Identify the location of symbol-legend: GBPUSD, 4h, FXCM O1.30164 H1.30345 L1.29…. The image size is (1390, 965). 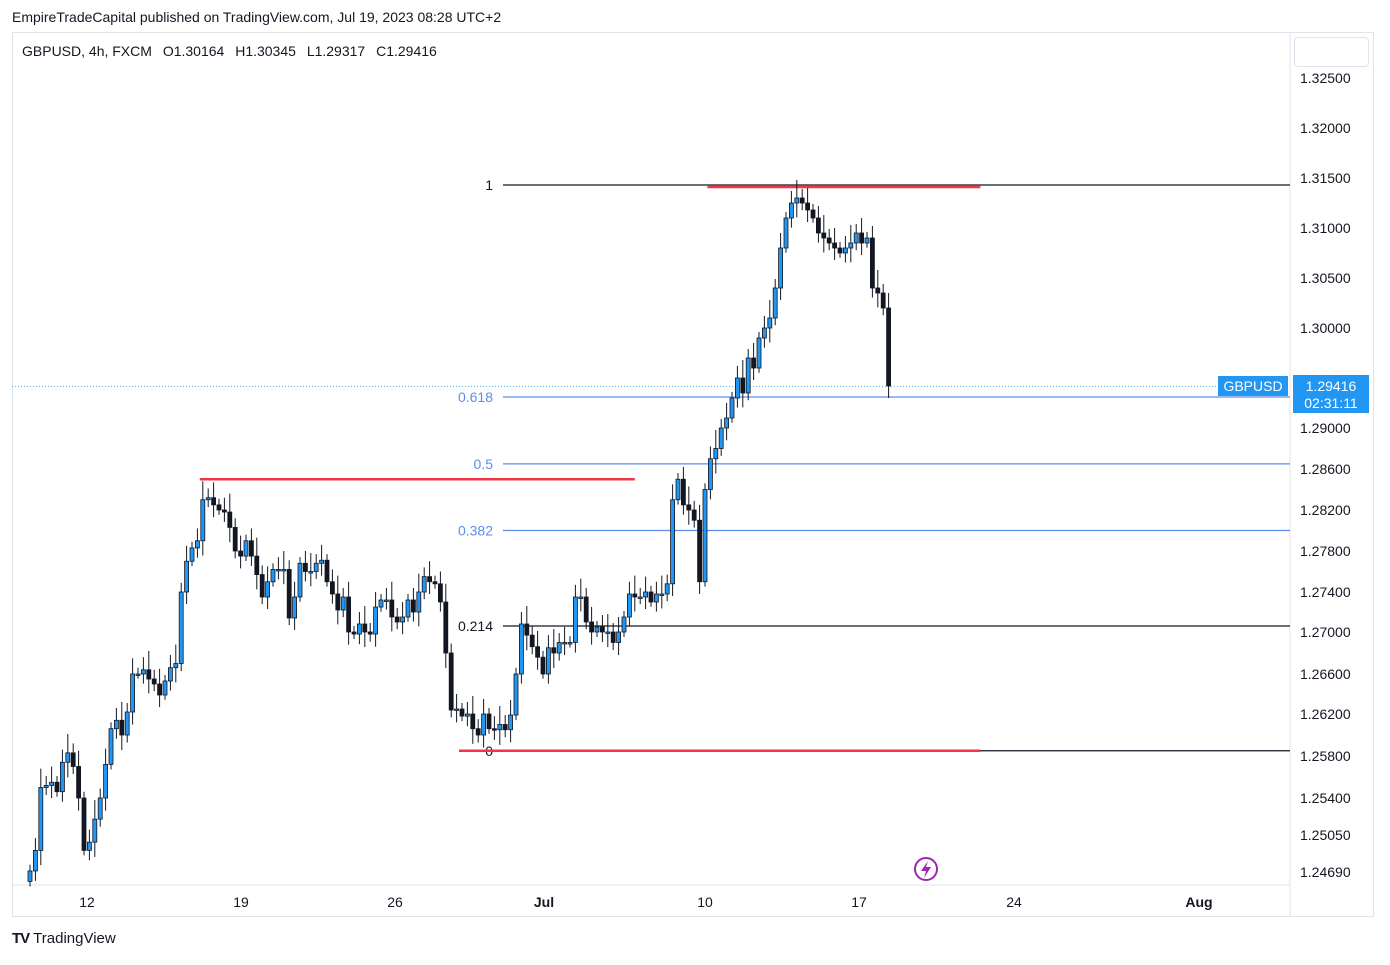
(233, 51).